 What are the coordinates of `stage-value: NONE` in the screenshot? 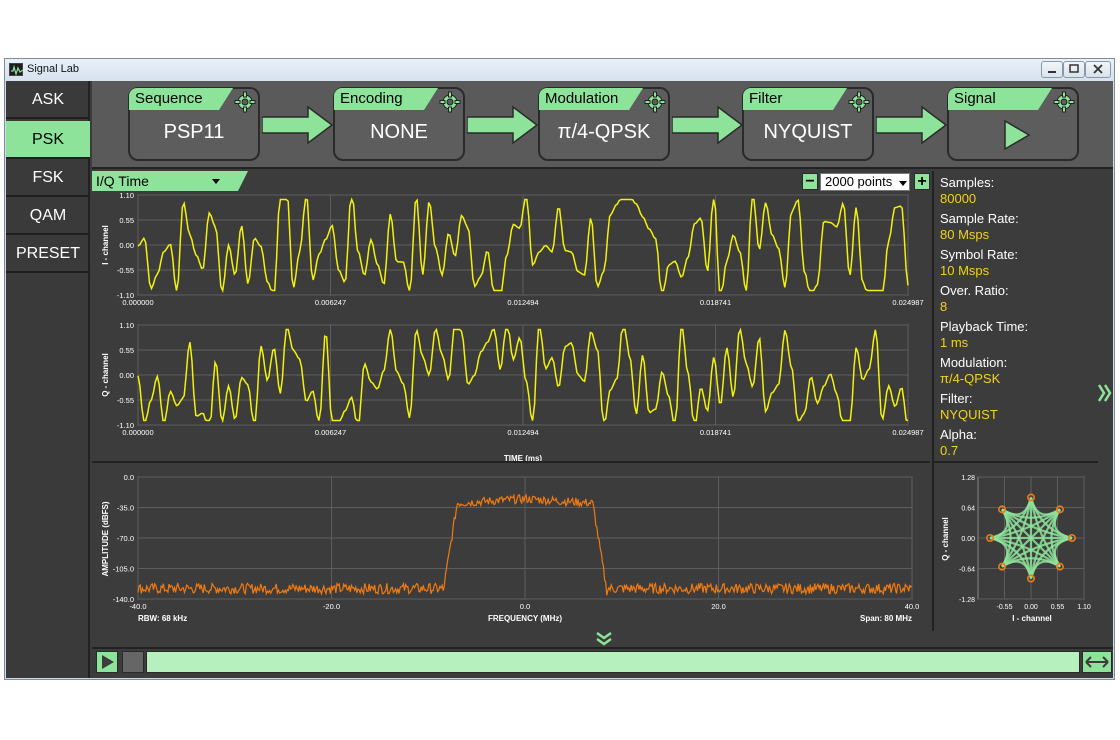 It's located at (399, 132).